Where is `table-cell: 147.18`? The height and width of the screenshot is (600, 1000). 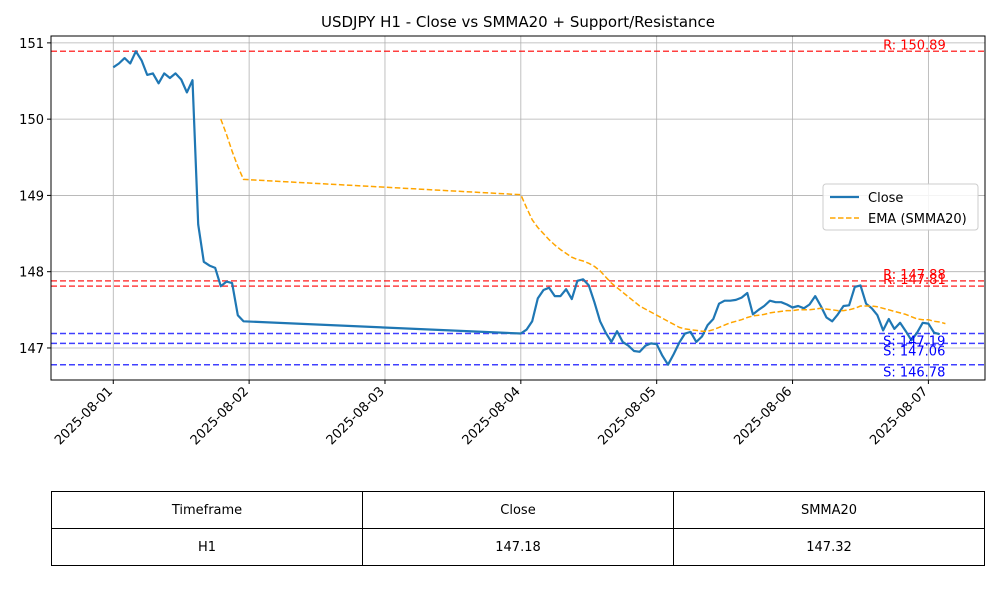 table-cell: 147.18 is located at coordinates (518, 547).